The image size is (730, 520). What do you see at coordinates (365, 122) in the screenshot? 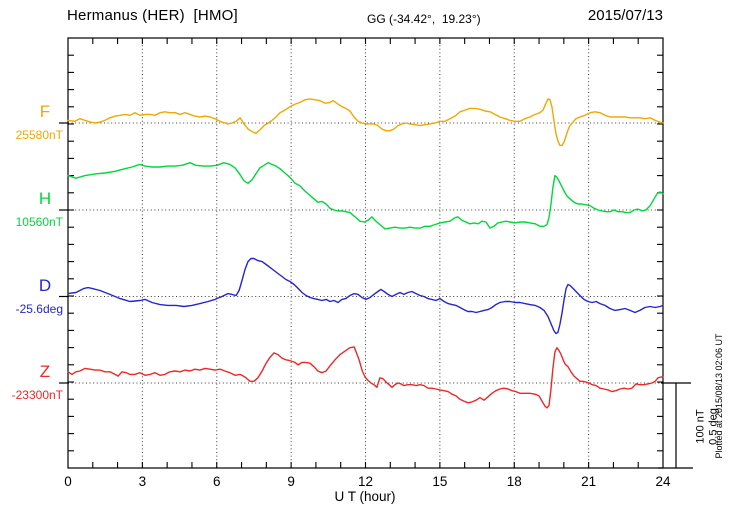
I see `trace-F` at bounding box center [365, 122].